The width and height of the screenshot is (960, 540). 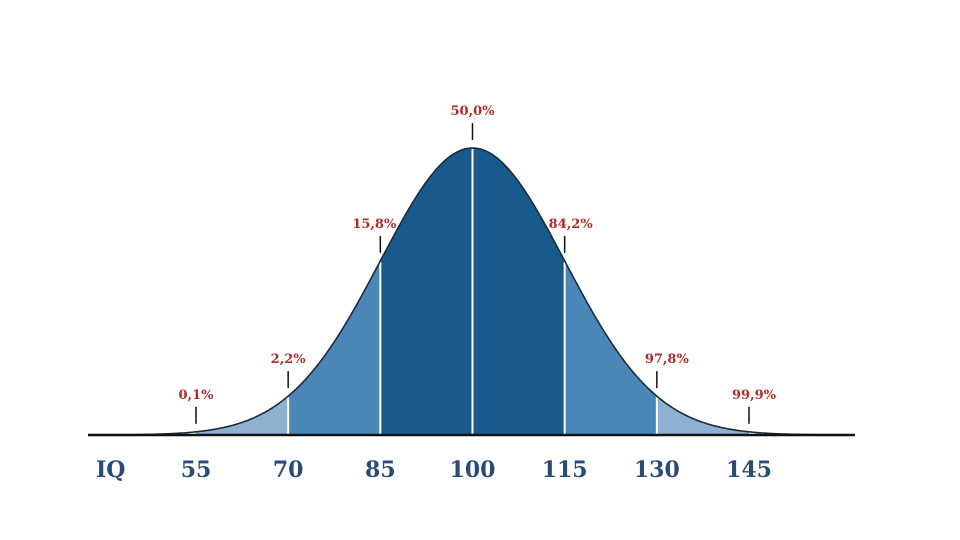 What do you see at coordinates (380, 470) in the screenshot?
I see `x-tick-label-85: 85` at bounding box center [380, 470].